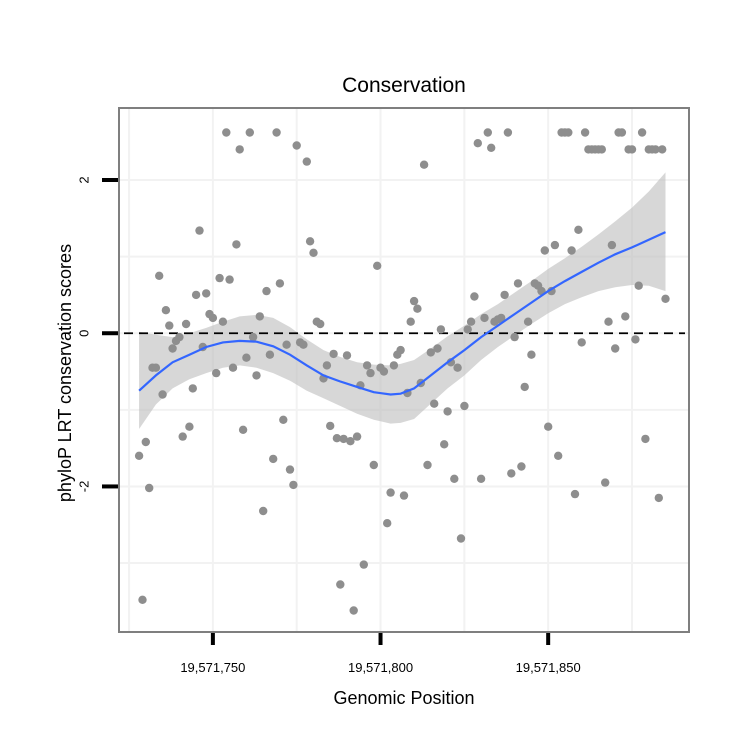 The width and height of the screenshot is (750, 750). Describe the element at coordinates (548, 667) in the screenshot. I see `x-tick-label: 19,571,850` at that location.